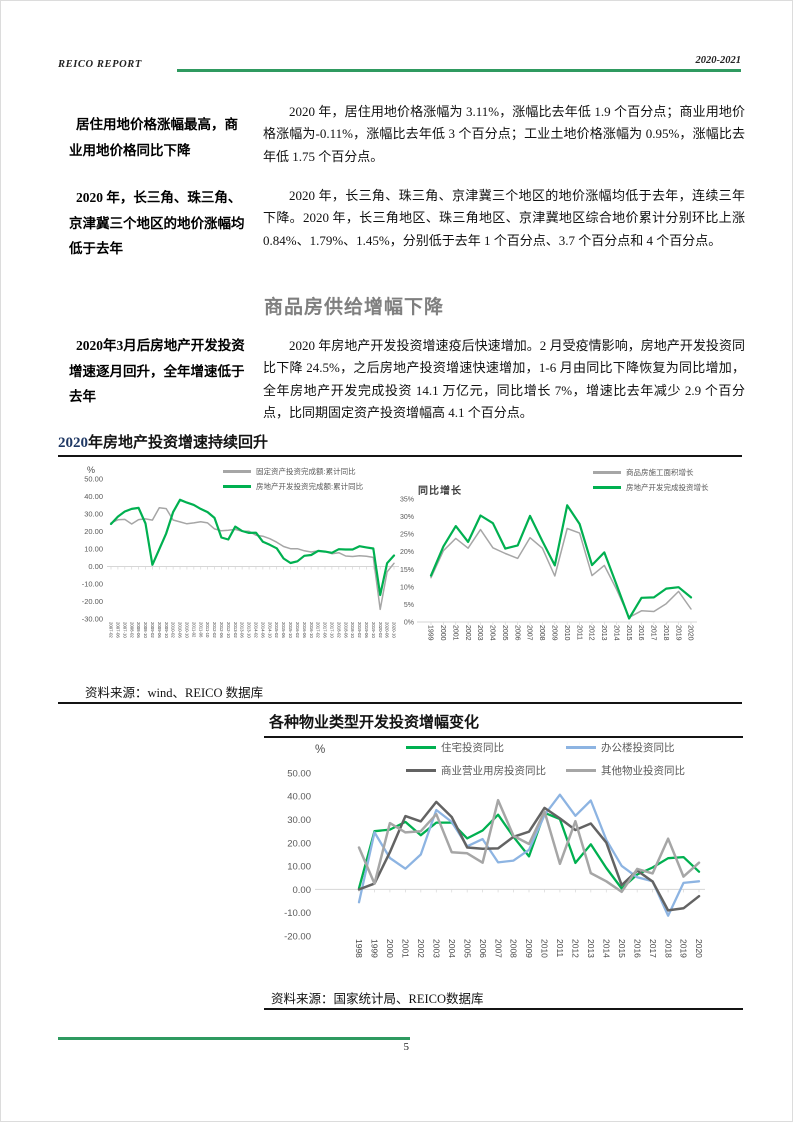 Image resolution: width=793 pixels, height=1122 pixels. I want to click on figure1-source: 资料来源：wind、REICO 数据库, so click(174, 693).